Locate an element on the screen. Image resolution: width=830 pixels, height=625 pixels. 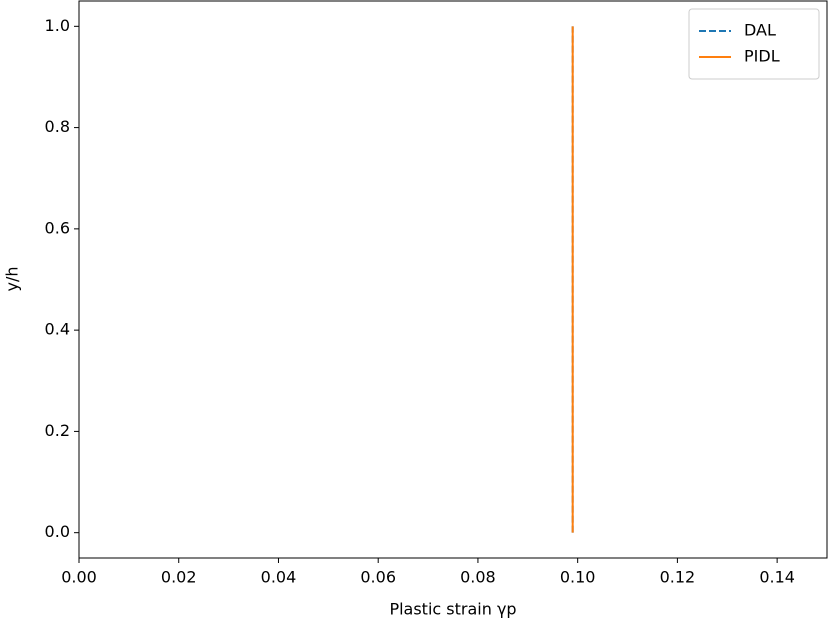
y-tick-label: 0.6 is located at coordinates (57, 227).